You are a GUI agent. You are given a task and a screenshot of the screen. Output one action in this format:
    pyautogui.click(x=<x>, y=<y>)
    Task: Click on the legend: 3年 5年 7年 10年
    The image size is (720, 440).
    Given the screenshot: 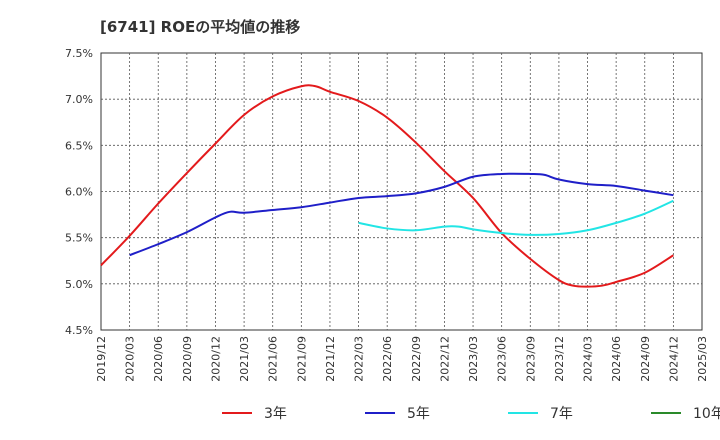 What is the action you would take?
    pyautogui.click(x=471, y=414)
    